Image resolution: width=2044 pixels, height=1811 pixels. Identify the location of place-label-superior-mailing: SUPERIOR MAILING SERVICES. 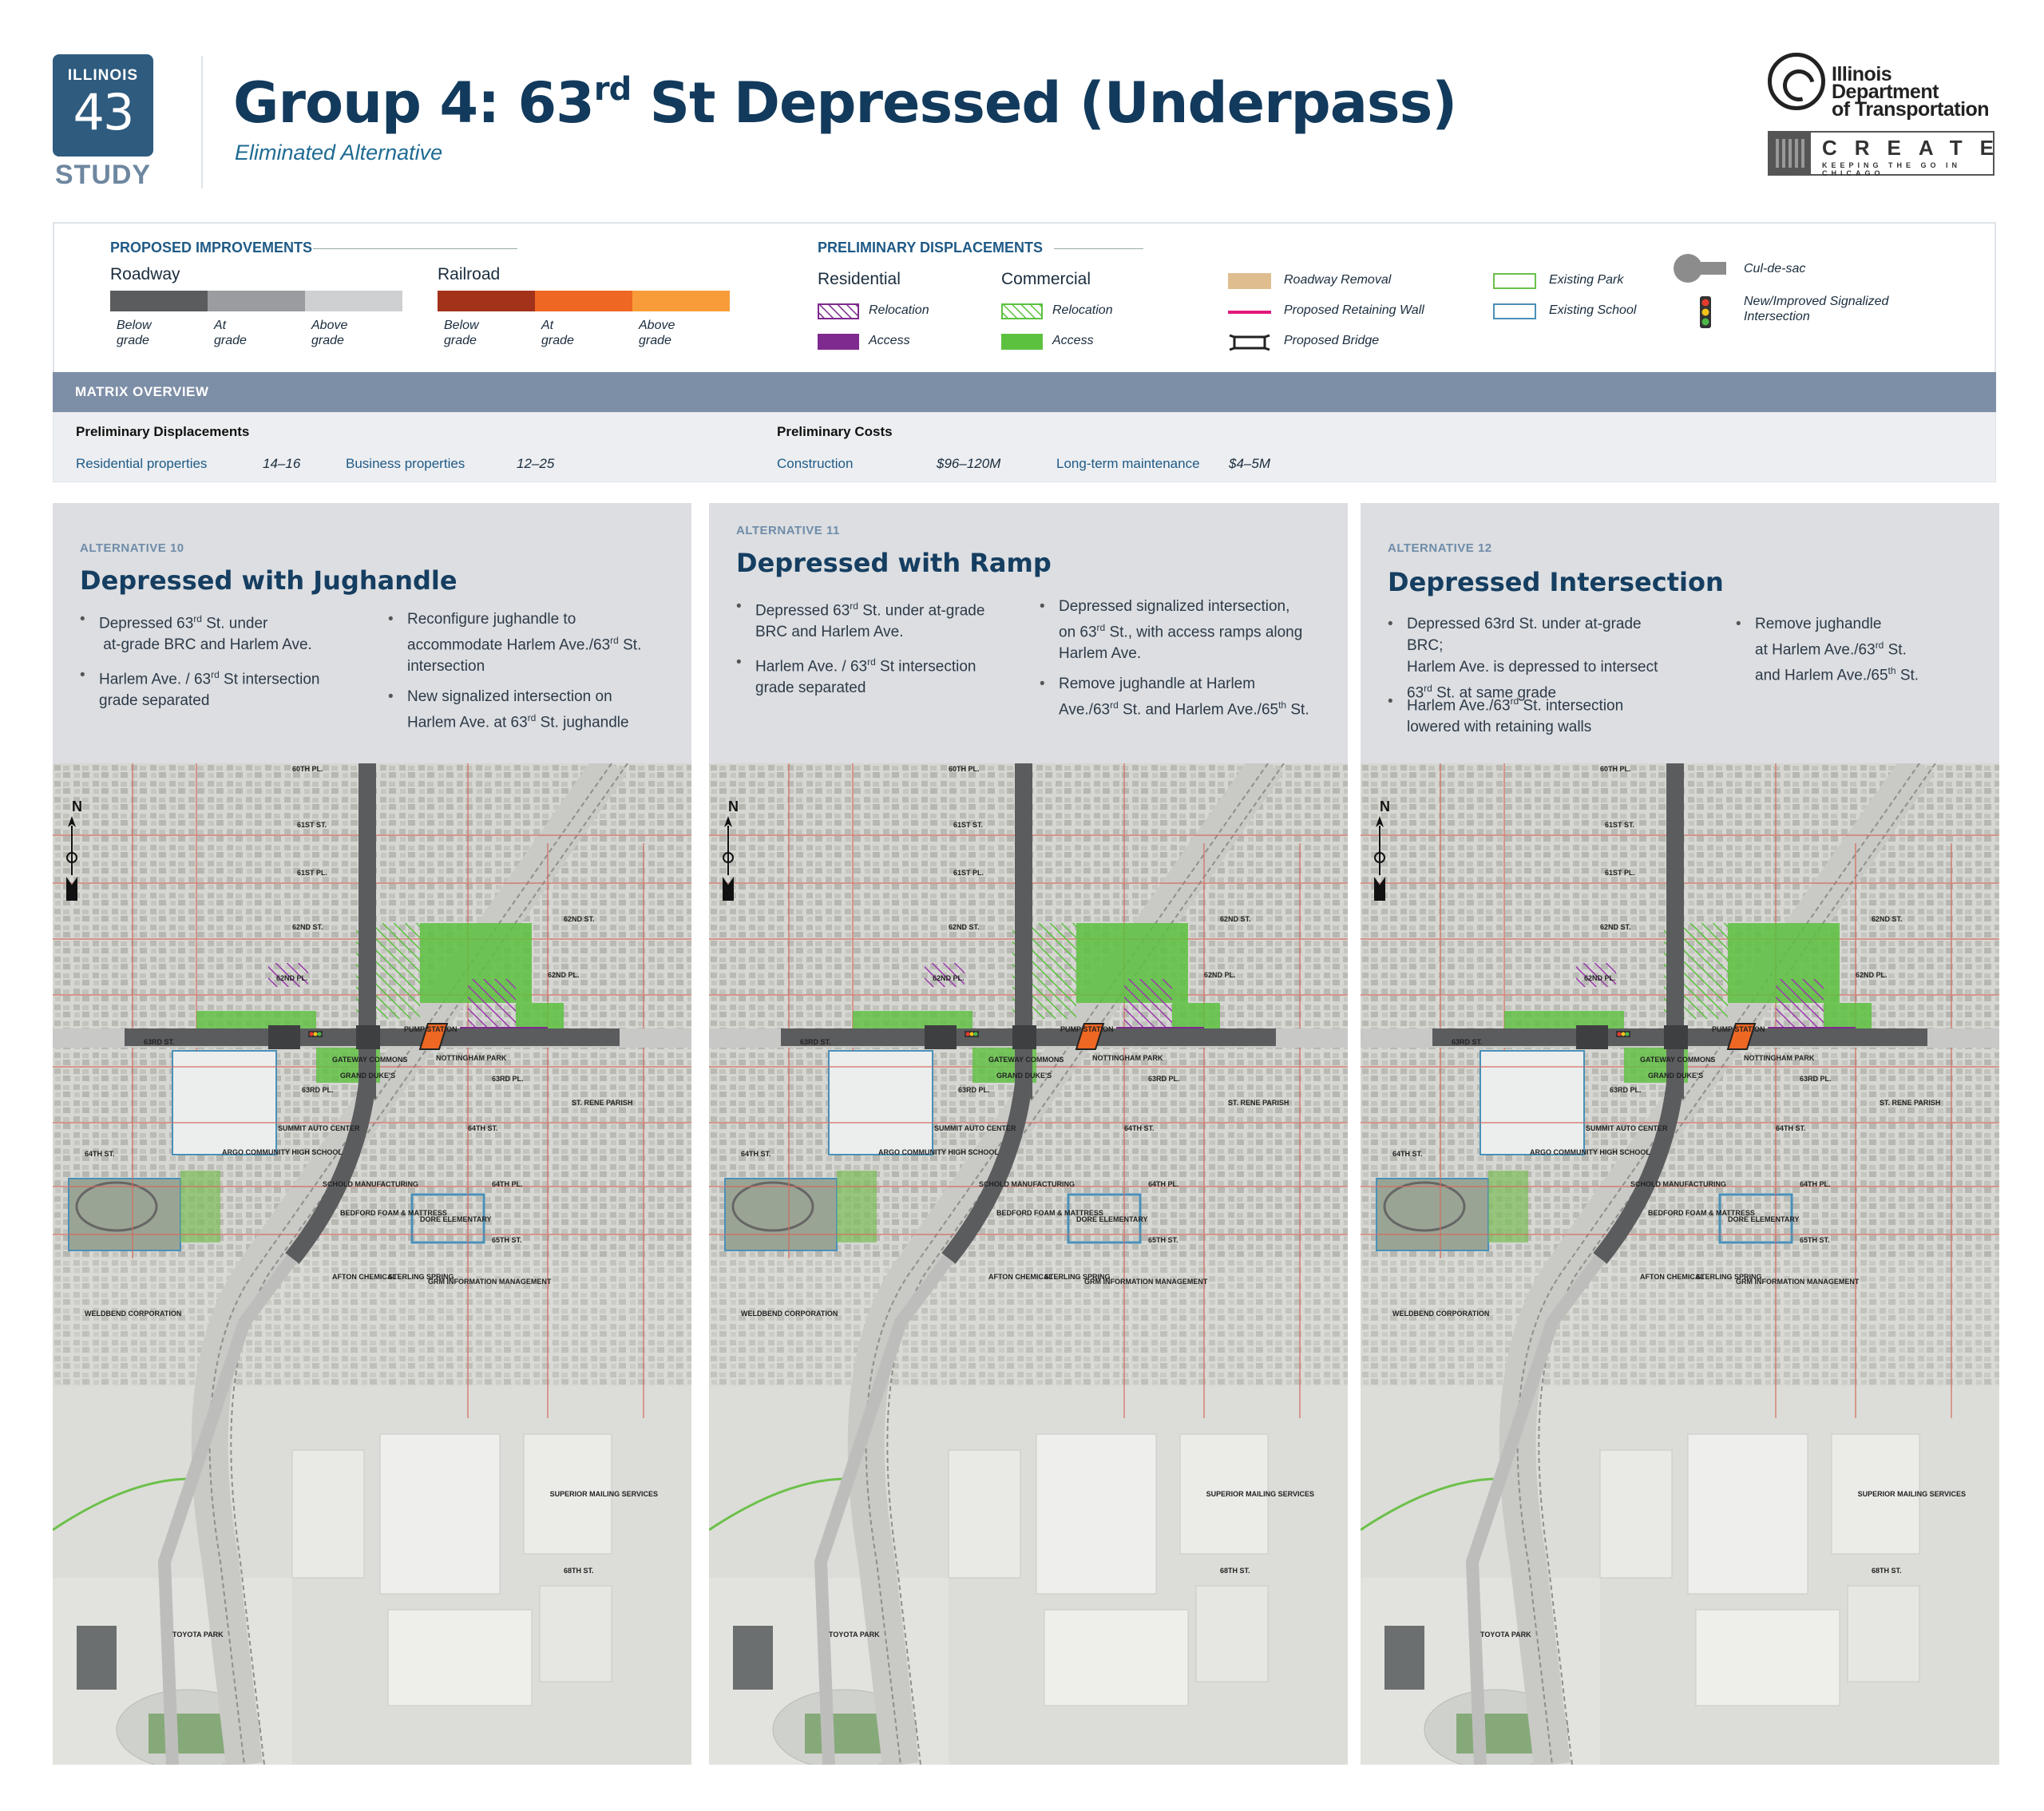
(1260, 1494).